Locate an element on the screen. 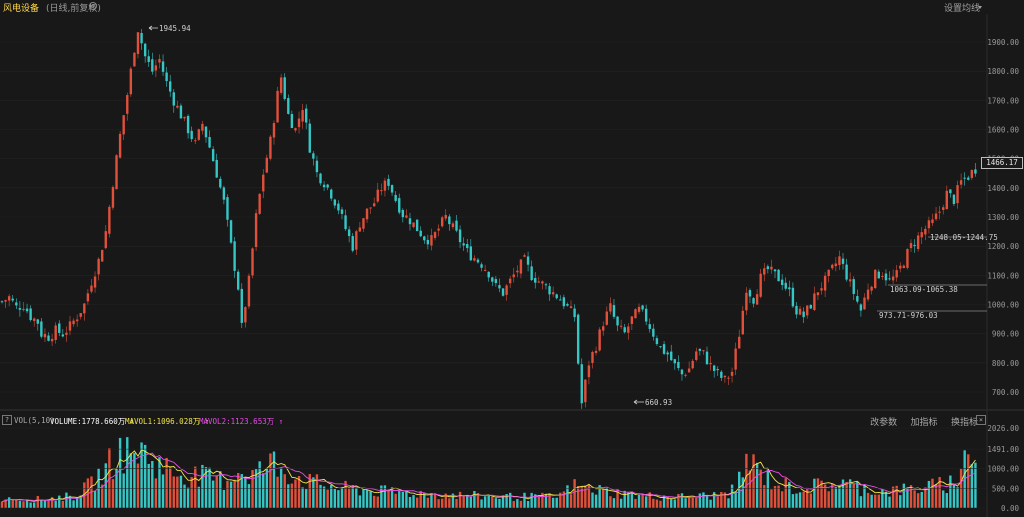 The height and width of the screenshot is (517, 1024). indicator-tools: 改参数 加指标 换指标 is located at coordinates (920, 421).